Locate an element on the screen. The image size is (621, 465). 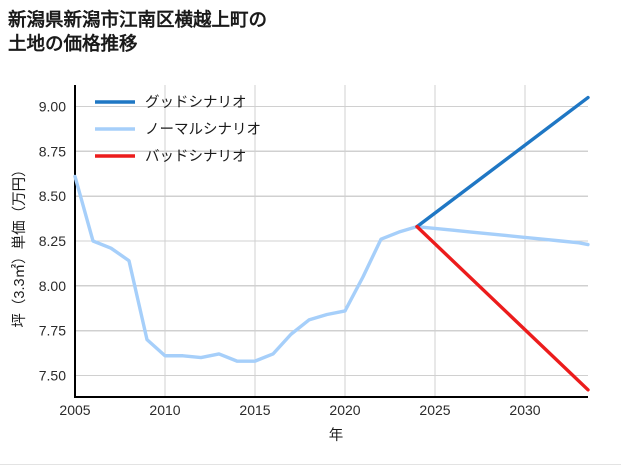
x-tick-label: 2030 is located at coordinates (524, 410).